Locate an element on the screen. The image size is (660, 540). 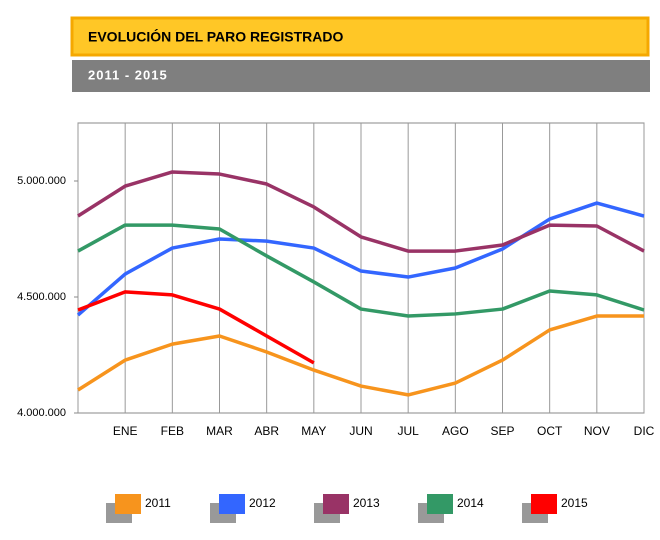
title-bar is located at coordinates (360, 36).